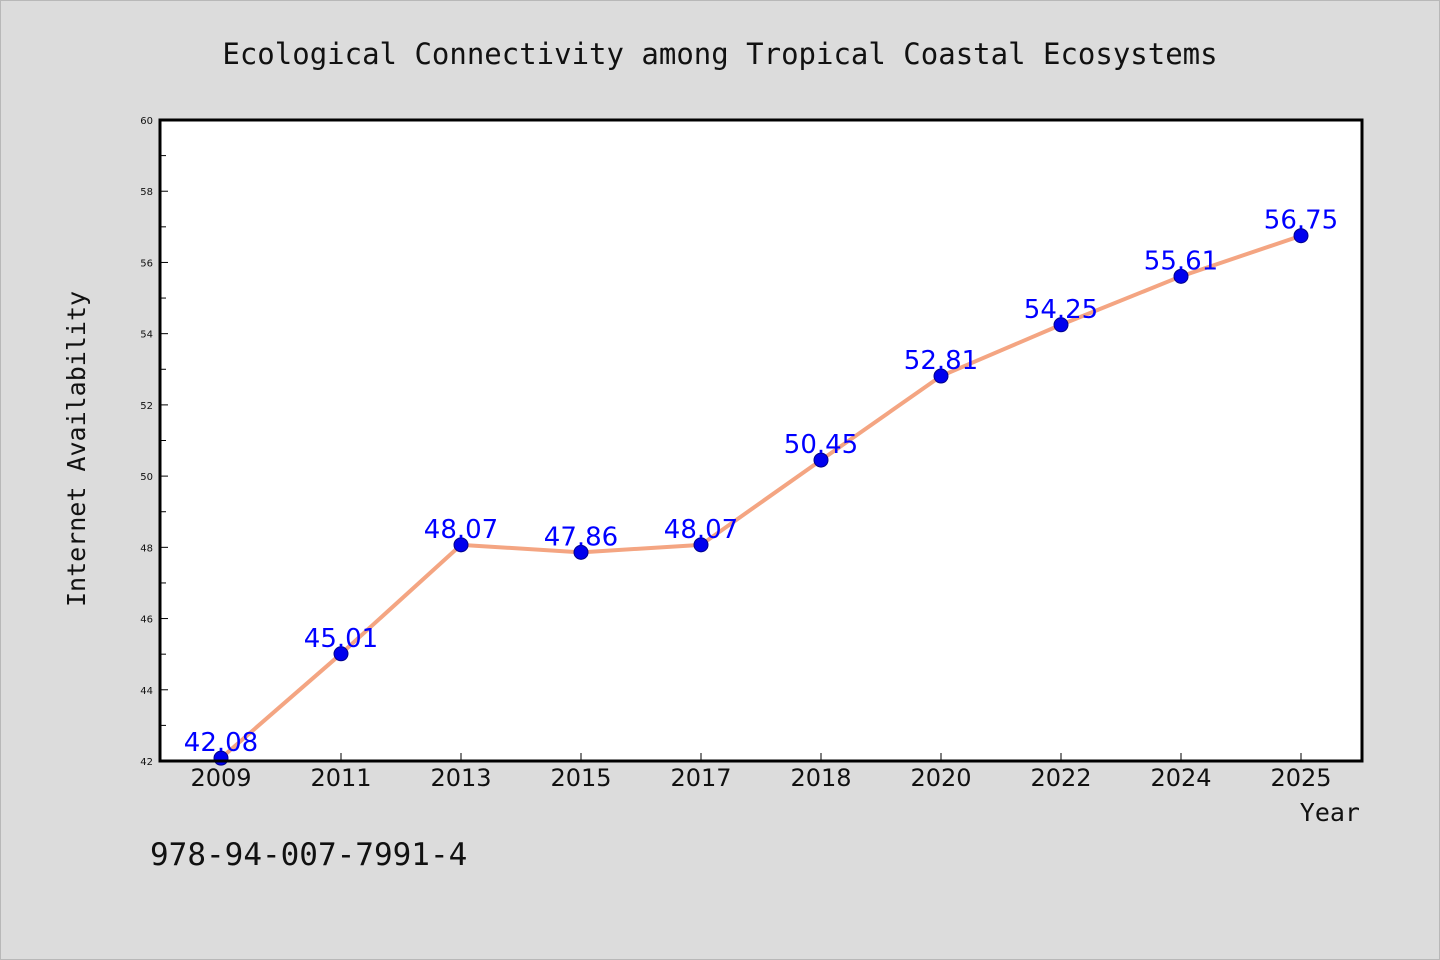  What do you see at coordinates (1301, 221) in the screenshot?
I see `data-label: 56.75` at bounding box center [1301, 221].